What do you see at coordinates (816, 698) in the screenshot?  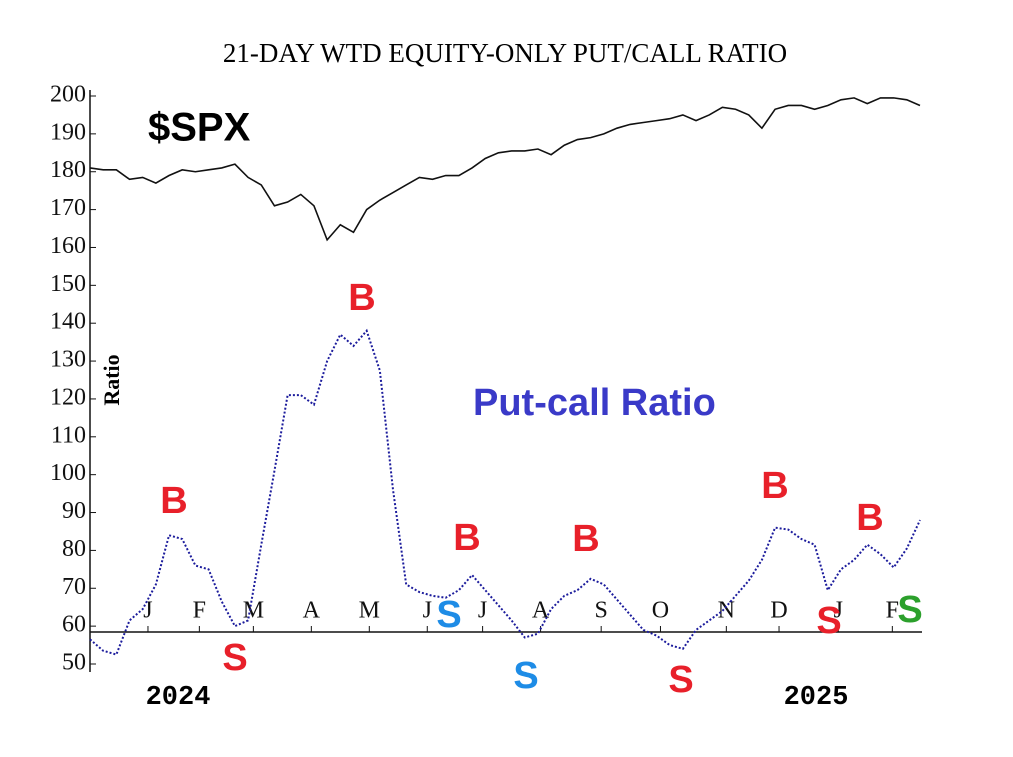 I see `year-label: 2025` at bounding box center [816, 698].